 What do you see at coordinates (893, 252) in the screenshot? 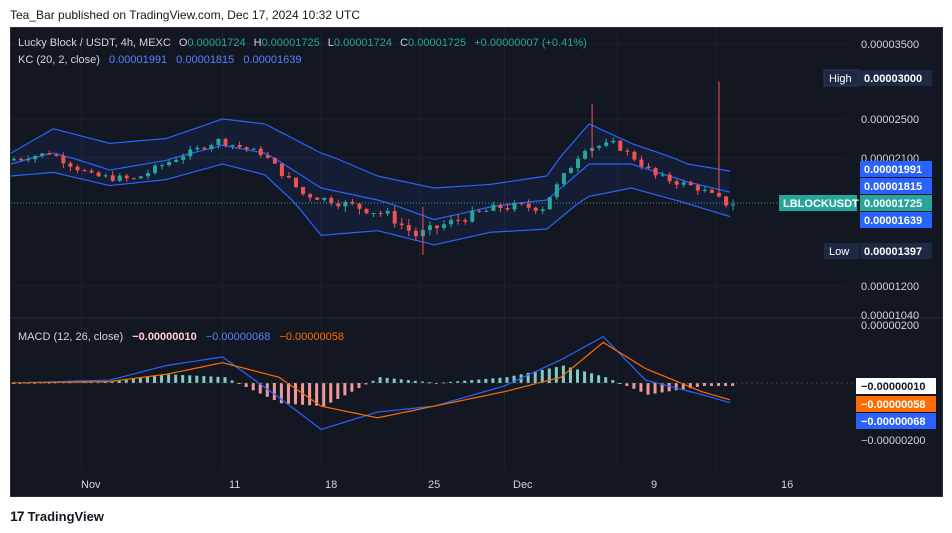
I see `low-value: 0.00001397` at bounding box center [893, 252].